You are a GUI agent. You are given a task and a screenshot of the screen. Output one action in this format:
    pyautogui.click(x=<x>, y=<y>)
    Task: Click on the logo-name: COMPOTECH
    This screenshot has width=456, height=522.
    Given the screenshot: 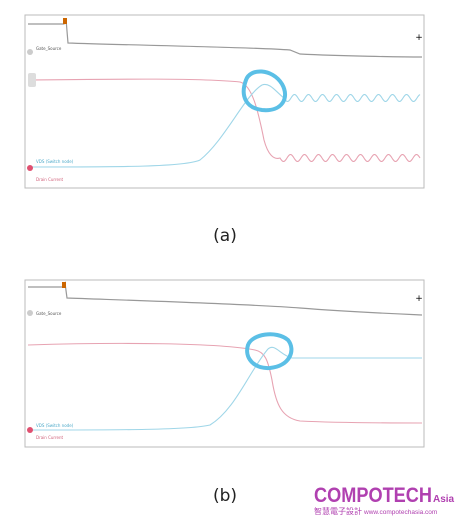 What is the action you would take?
    pyautogui.click(x=373, y=495)
    